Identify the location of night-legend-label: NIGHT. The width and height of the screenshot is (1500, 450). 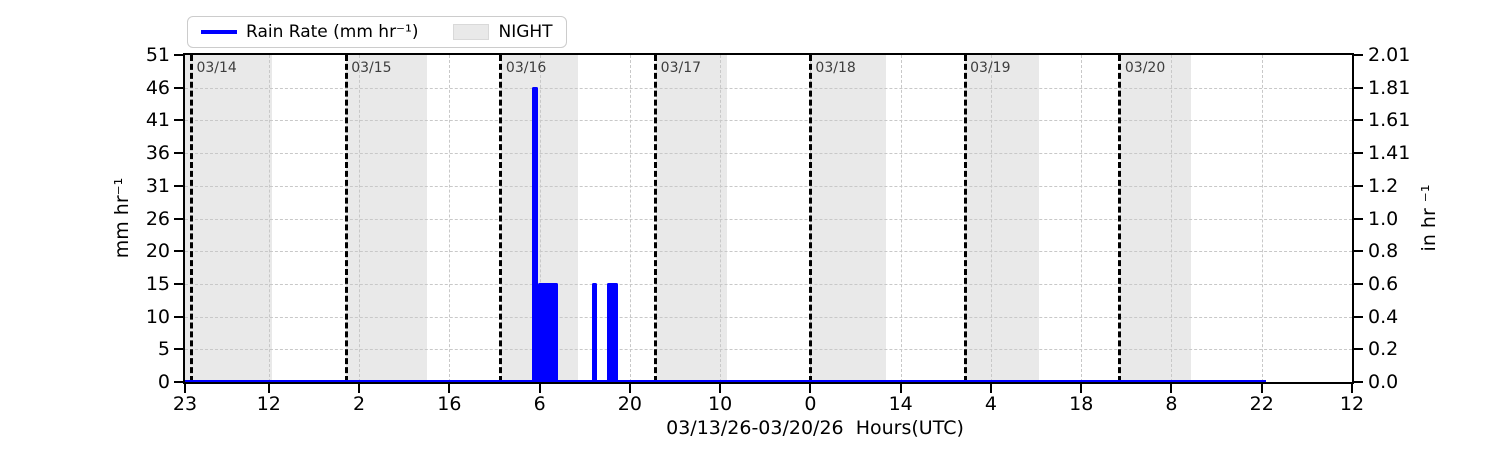
(525, 32).